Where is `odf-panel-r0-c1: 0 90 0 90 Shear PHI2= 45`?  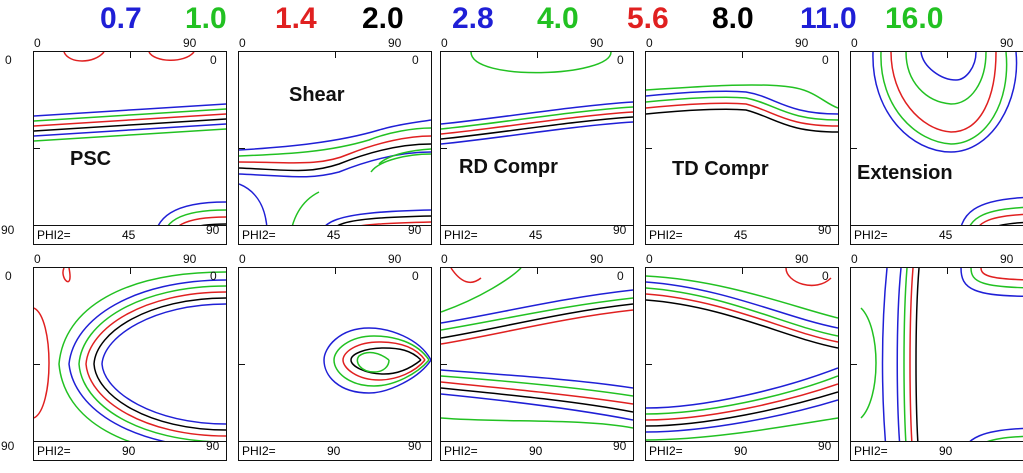 odf-panel-r0-c1: 0 90 0 90 Shear PHI2= 45 is located at coordinates (319, 140).